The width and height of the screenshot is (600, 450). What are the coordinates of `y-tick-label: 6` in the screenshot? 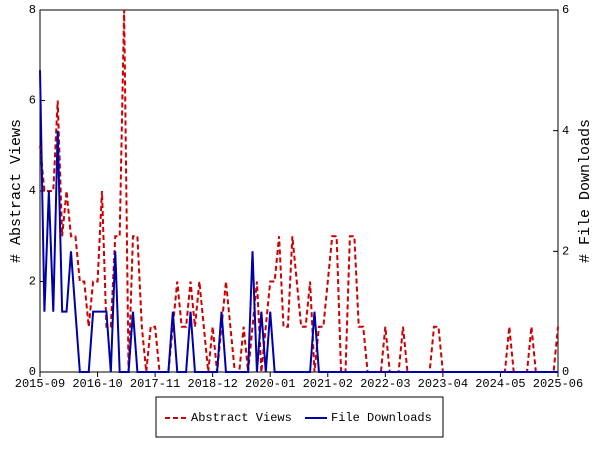 It's located at (32, 101).